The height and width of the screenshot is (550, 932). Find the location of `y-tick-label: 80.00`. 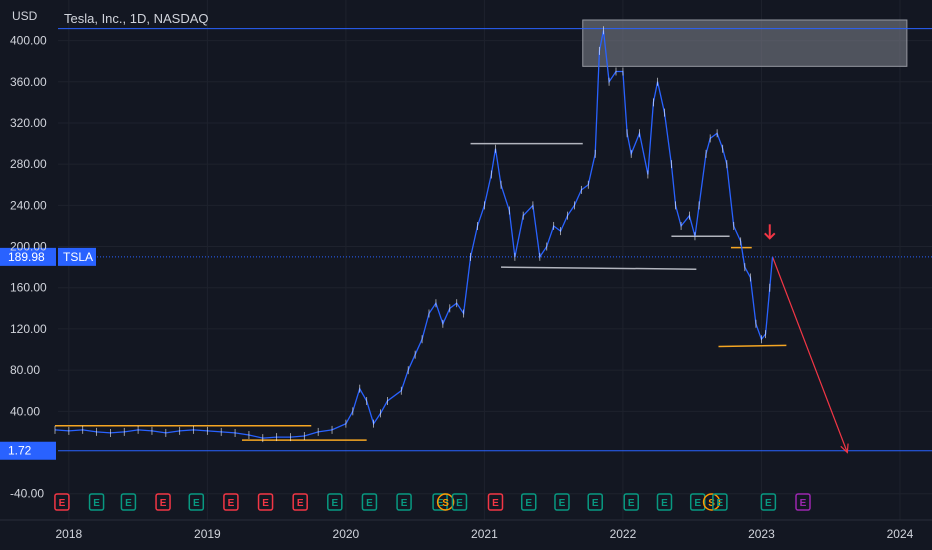

y-tick-label: 80.00 is located at coordinates (25, 370).